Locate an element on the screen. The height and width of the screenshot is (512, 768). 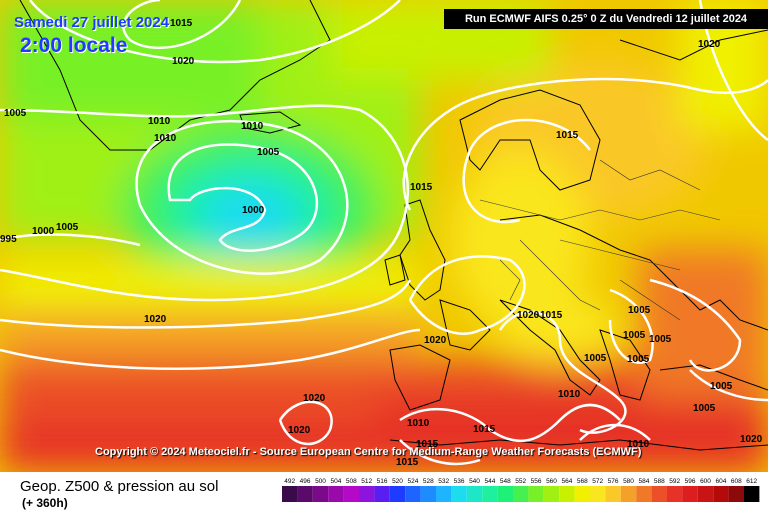
legend-tick-label: 560 is located at coordinates (551, 481).